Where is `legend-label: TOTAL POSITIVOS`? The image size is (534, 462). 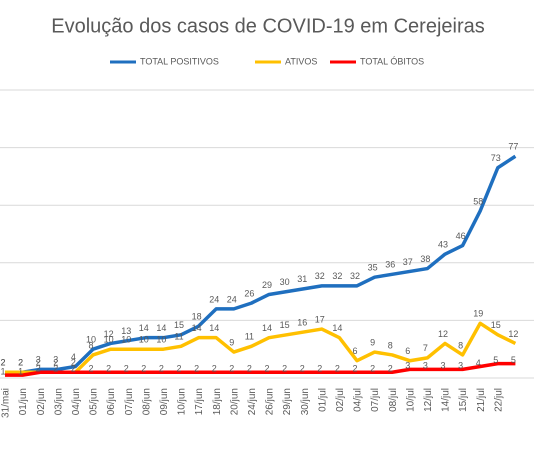
legend-label: TOTAL POSITIVOS is located at coordinates (179, 61).